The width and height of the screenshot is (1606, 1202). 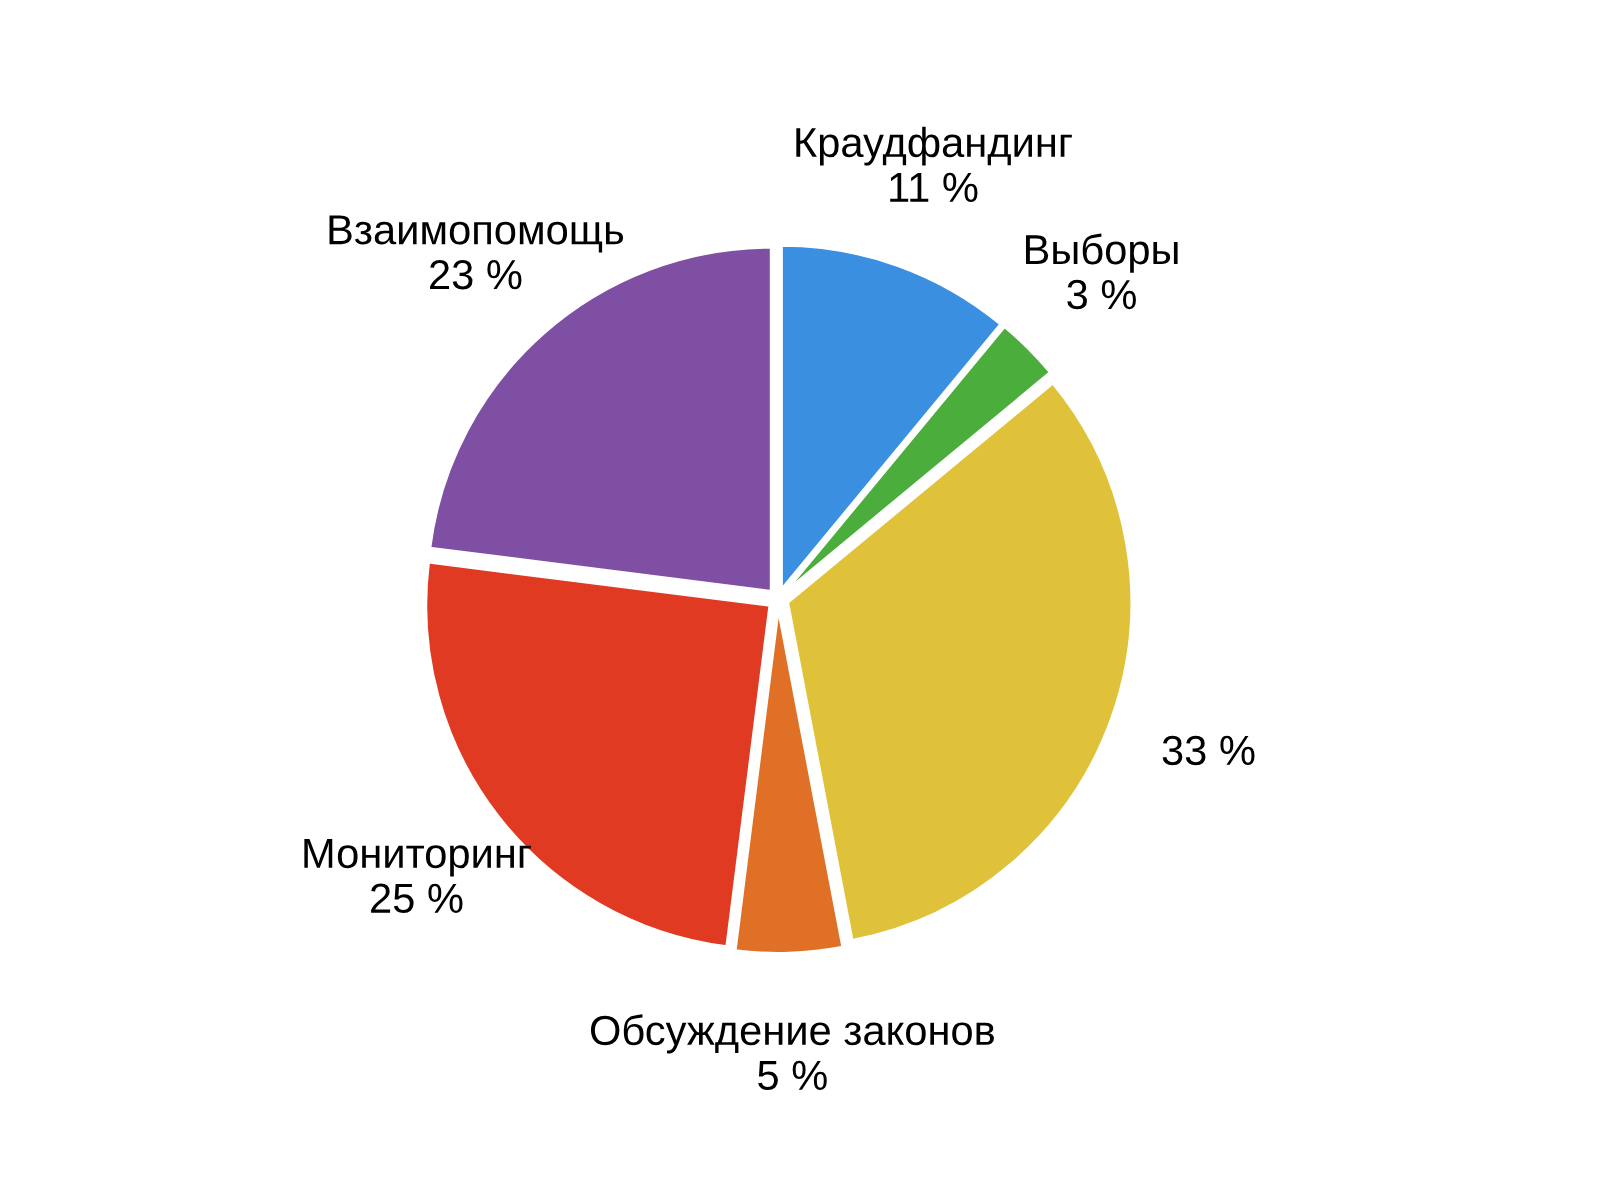 What do you see at coordinates (1101, 253) in the screenshot?
I see `slice-label: Выборы` at bounding box center [1101, 253].